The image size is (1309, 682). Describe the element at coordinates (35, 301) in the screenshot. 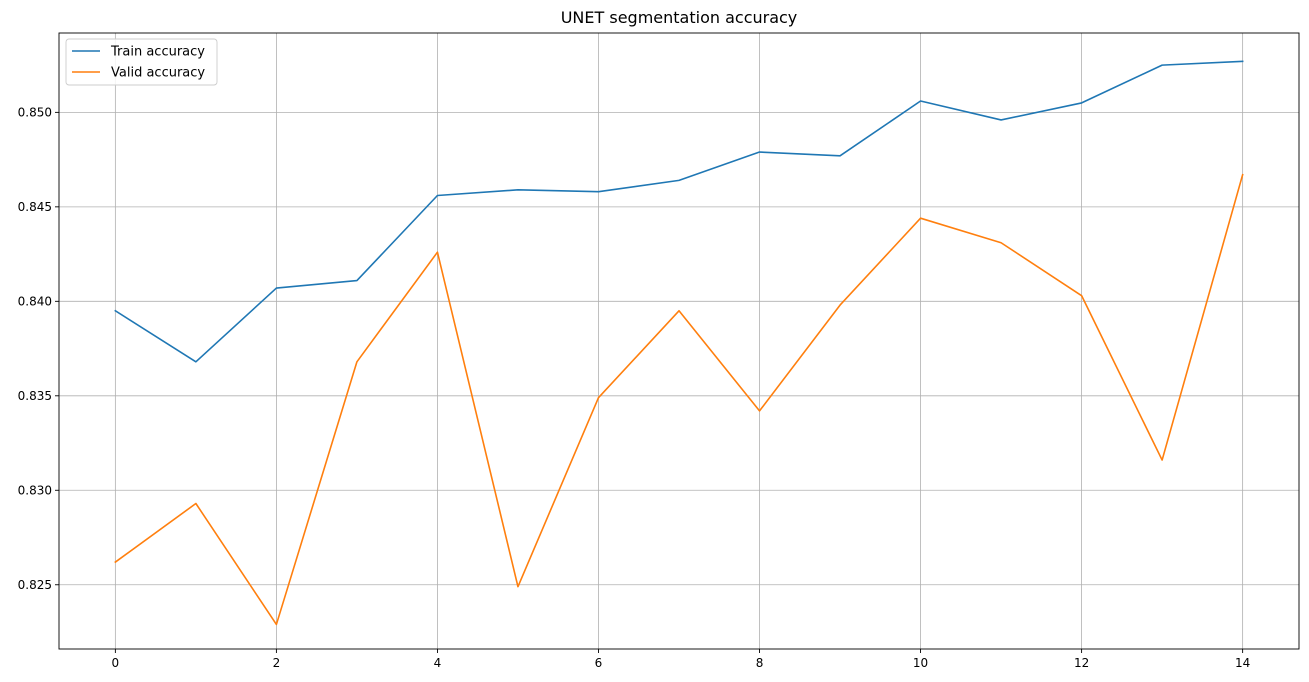

I see `y-tick-label: 0.840` at that location.